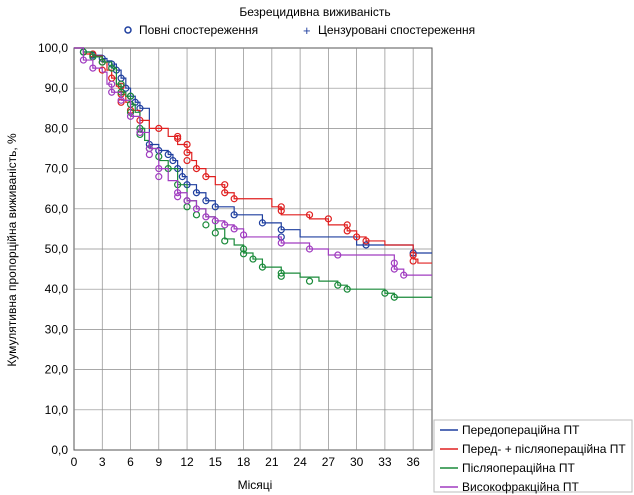 The width and height of the screenshot is (634, 495). Describe the element at coordinates (57, 88) in the screenshot. I see `y-tick-label: 90,0` at that location.